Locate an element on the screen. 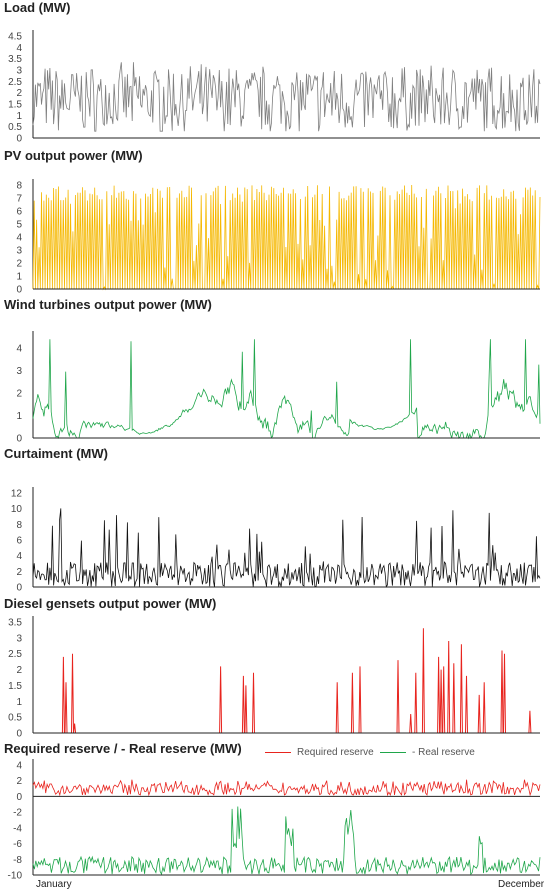 The height and width of the screenshot is (891, 550). chart-title: Required reserve / - Real reserve (MW) is located at coordinates (123, 748).